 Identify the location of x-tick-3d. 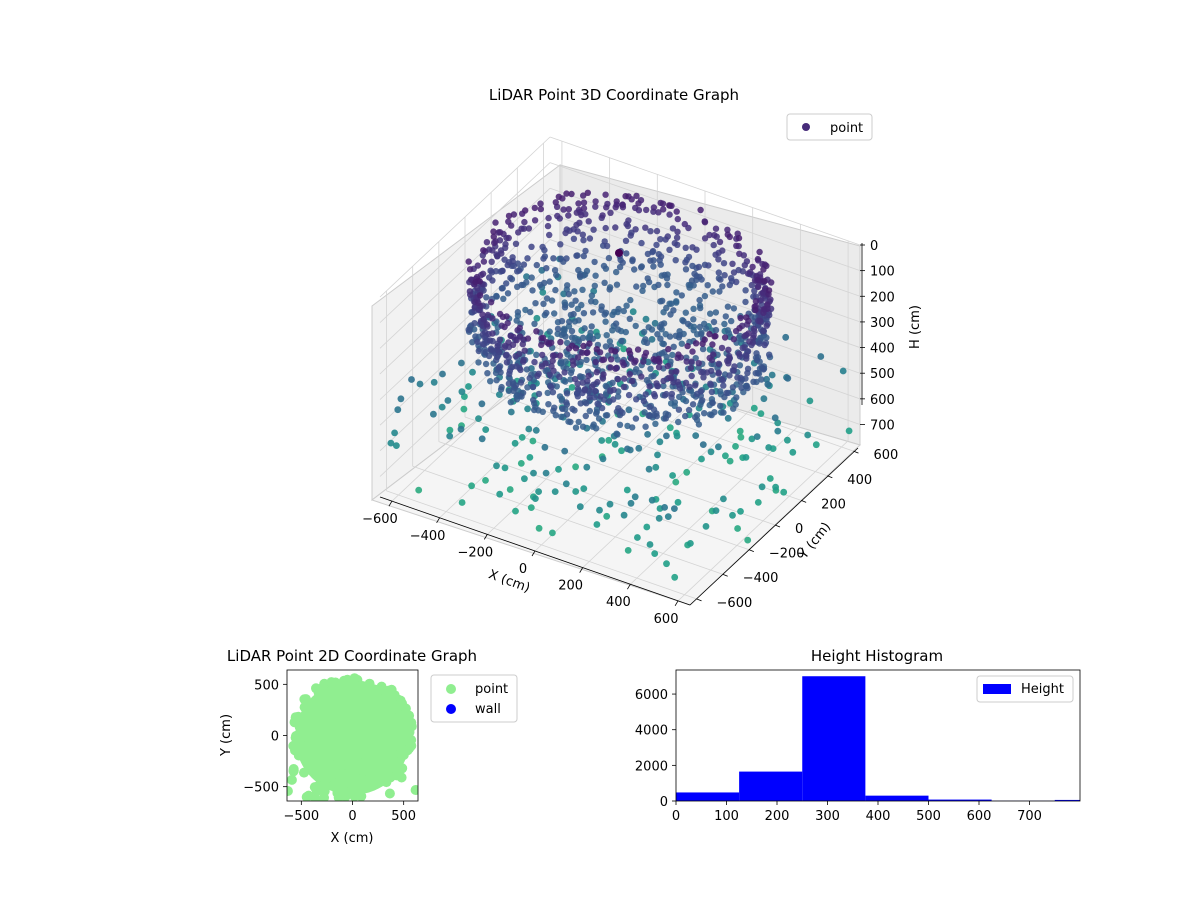
(485, 537).